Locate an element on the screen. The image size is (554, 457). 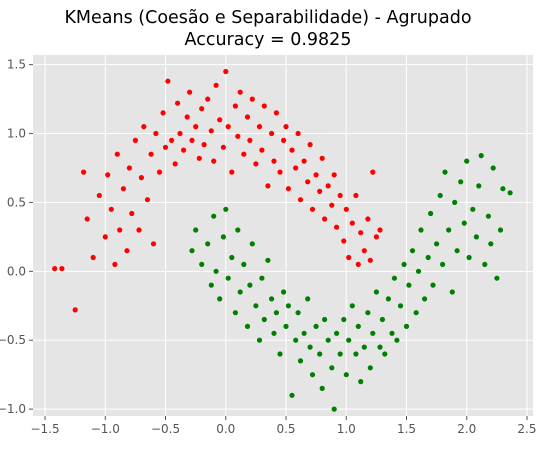
y-tick-label: 0.0 is located at coordinates (16, 271).